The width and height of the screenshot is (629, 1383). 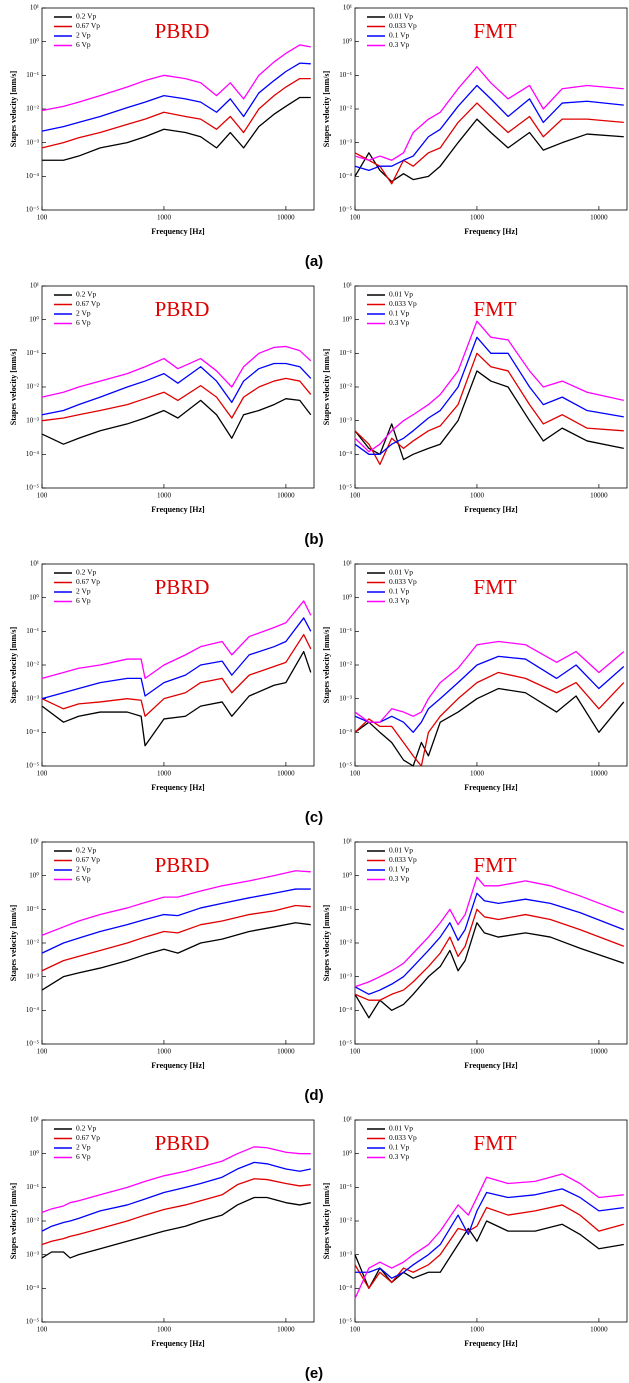 What do you see at coordinates (88, 1137) in the screenshot?
I see `legend-label: 0.67 Vp` at bounding box center [88, 1137].